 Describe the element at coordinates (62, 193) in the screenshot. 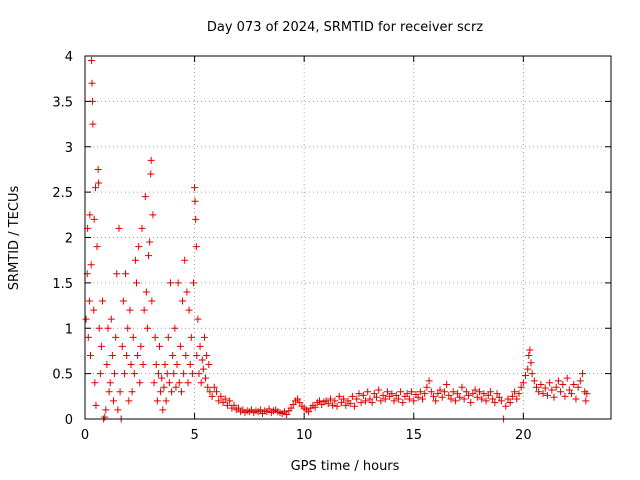

I see `y-tick-label: 2.5` at that location.